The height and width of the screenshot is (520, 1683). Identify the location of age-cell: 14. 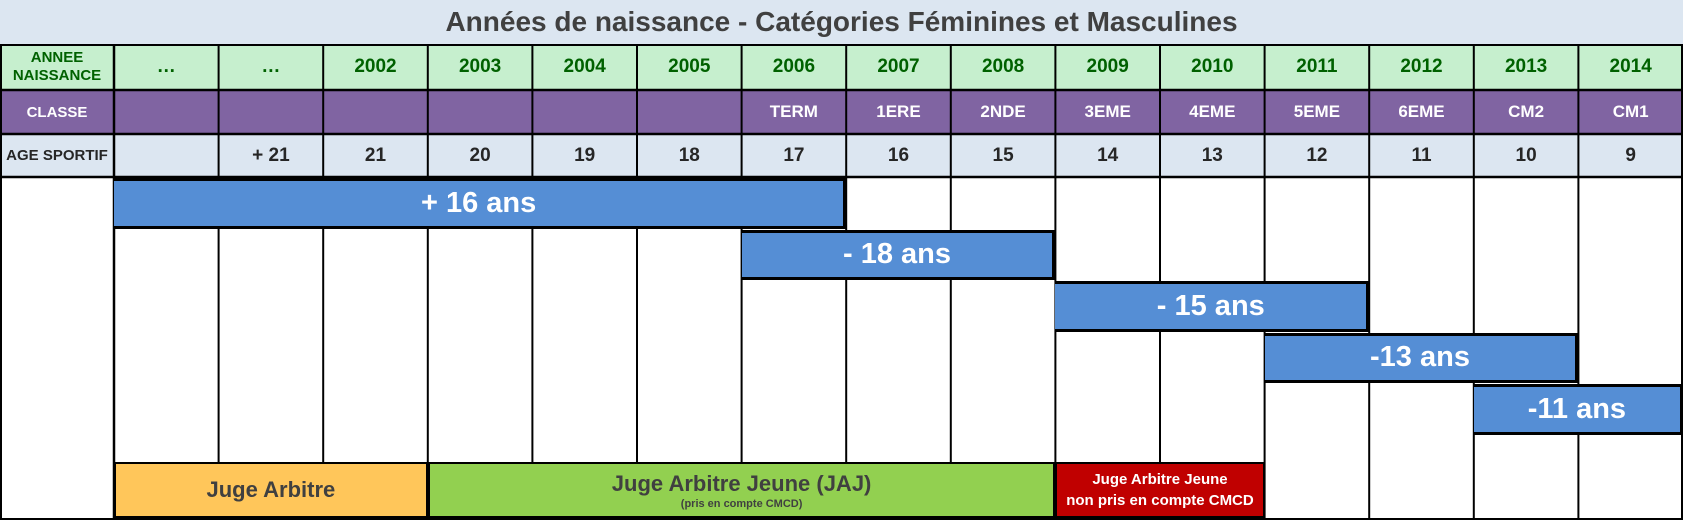
(1107, 155).